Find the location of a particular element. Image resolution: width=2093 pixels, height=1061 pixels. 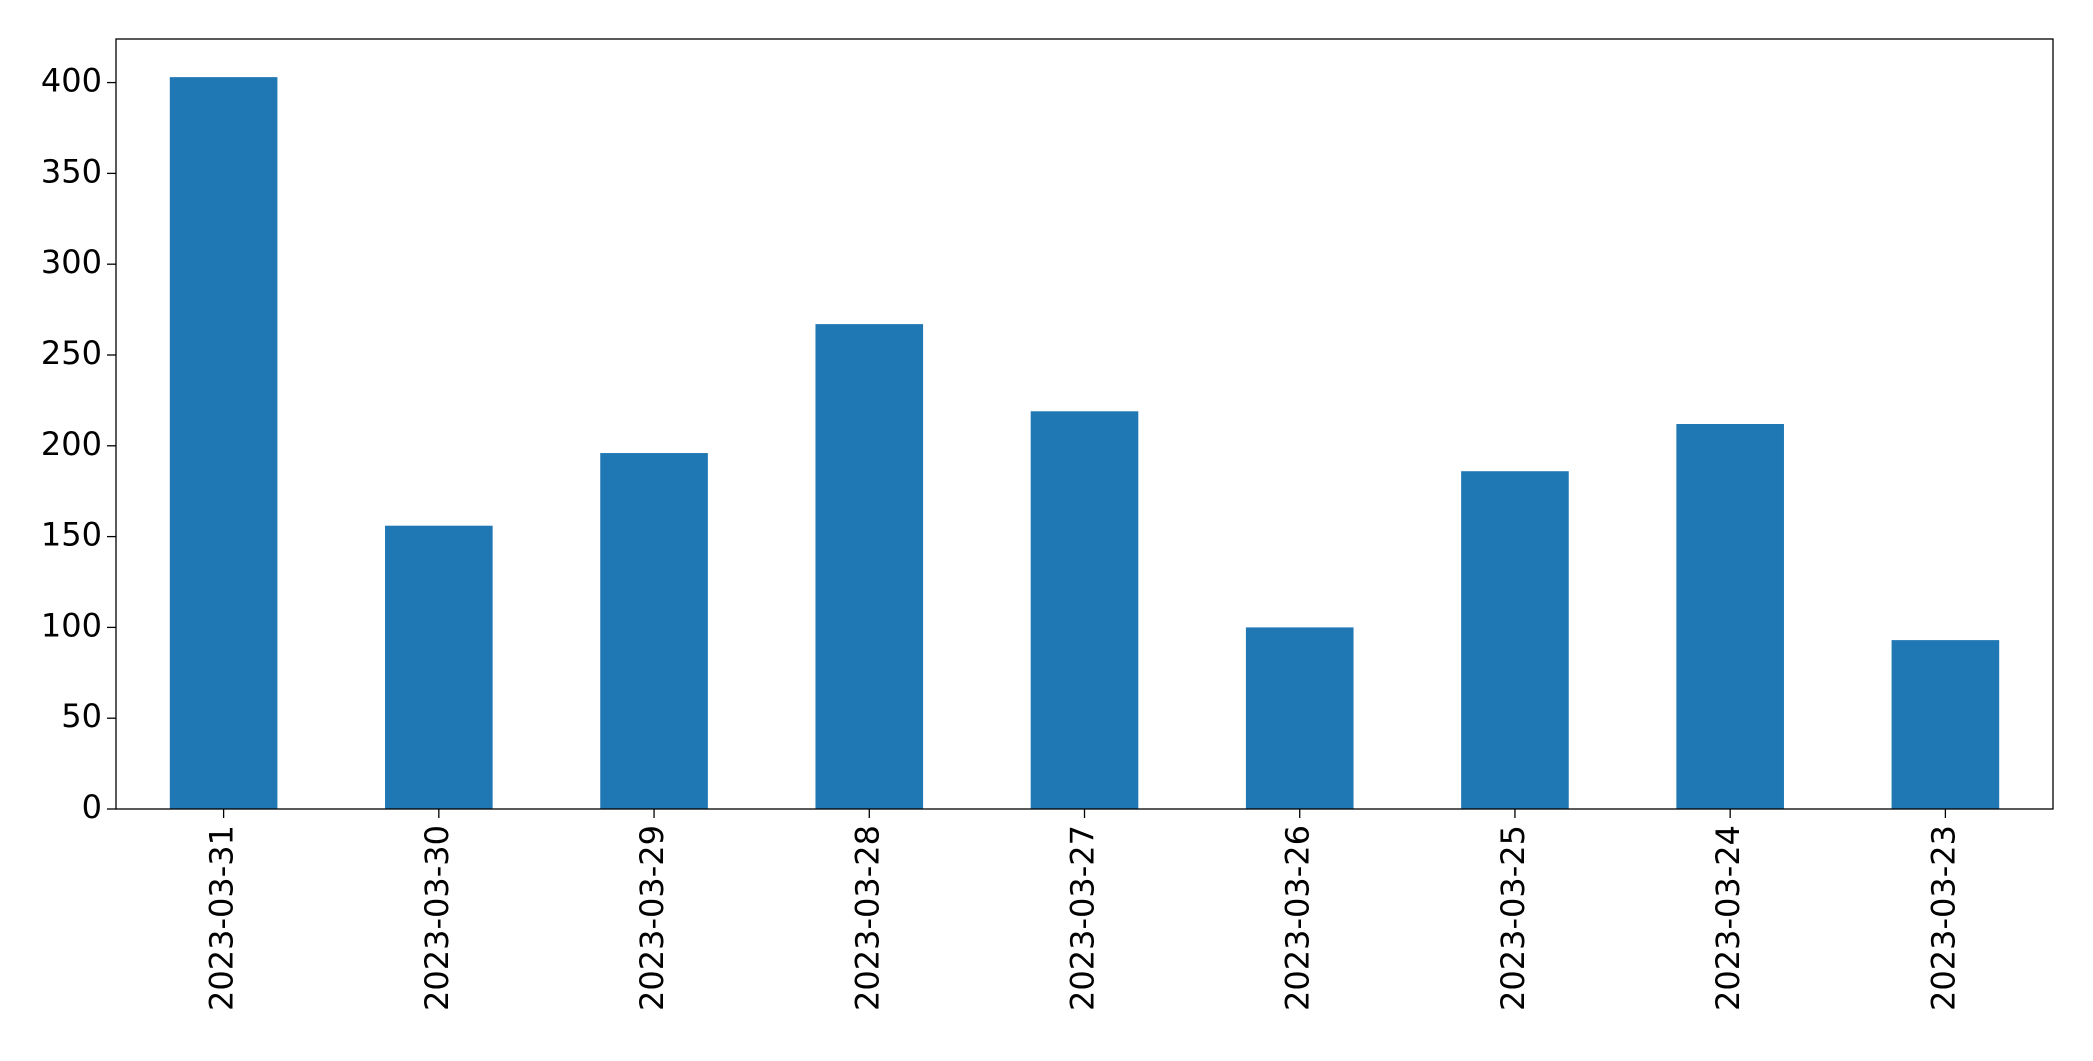

x-tick-label: 2023-03-24 is located at coordinates (1728, 918).